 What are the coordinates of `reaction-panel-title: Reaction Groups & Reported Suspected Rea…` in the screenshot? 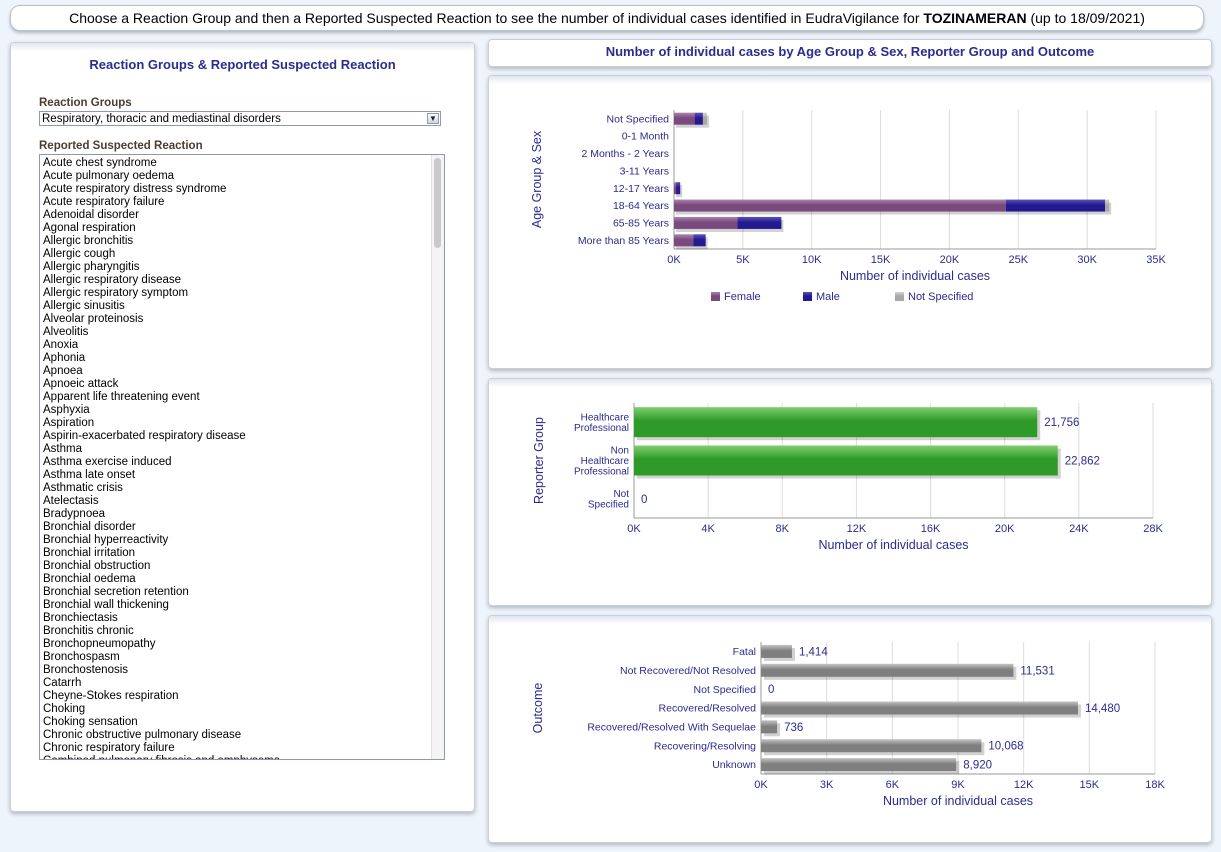 It's located at (242, 64).